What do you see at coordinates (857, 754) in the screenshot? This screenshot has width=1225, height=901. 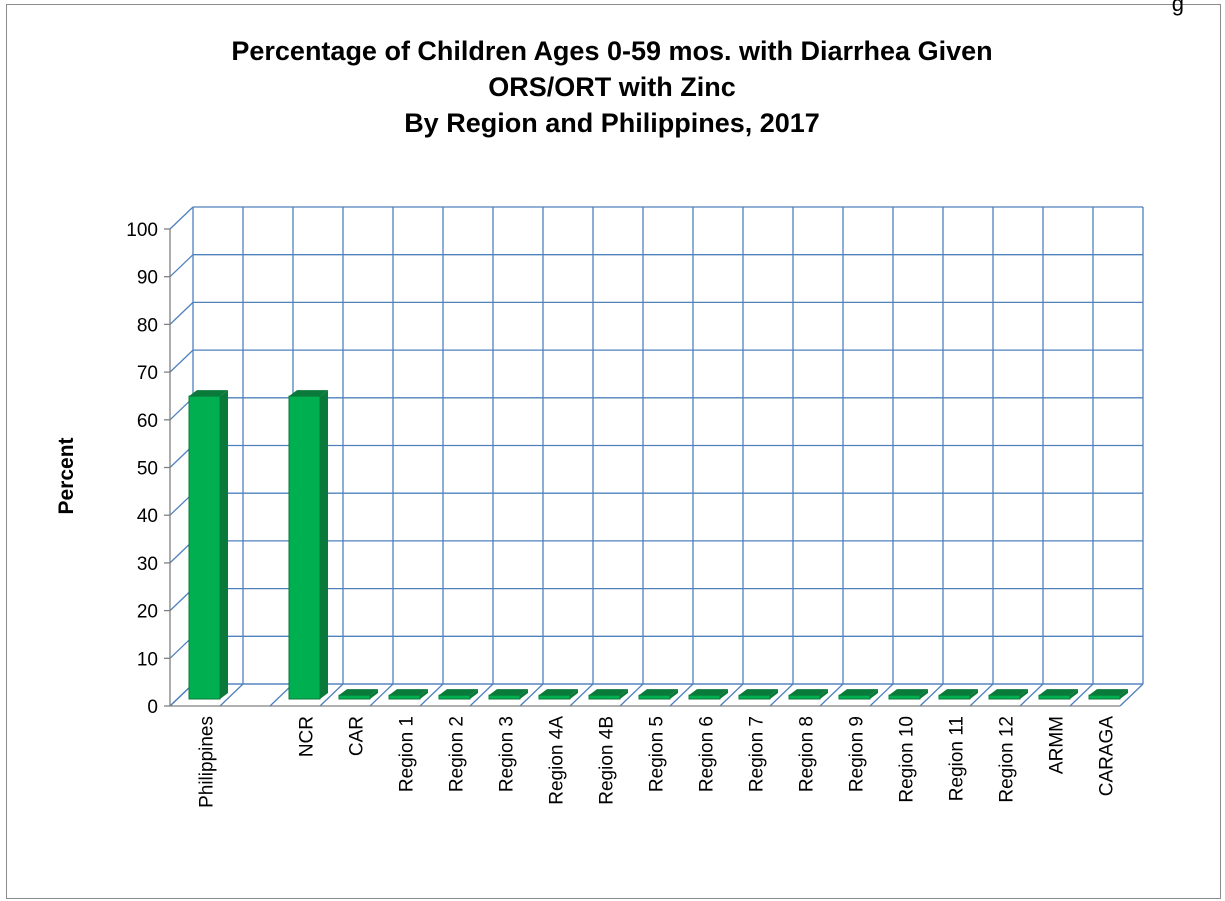 I see `x-category-label-region-9: Region 9` at bounding box center [857, 754].